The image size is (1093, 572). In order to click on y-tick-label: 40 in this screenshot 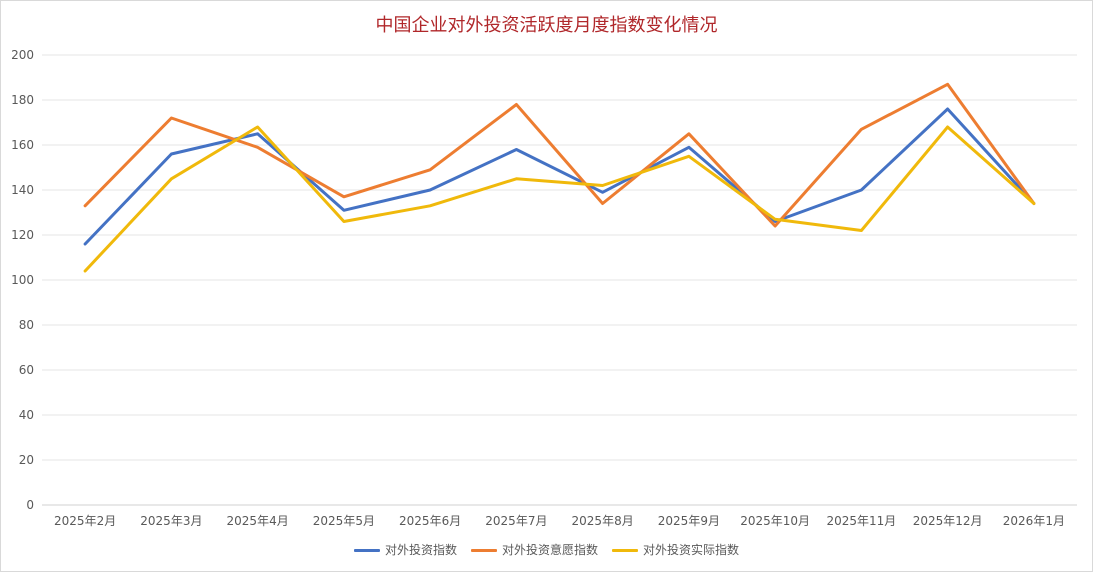, I will do `click(26, 415)`.